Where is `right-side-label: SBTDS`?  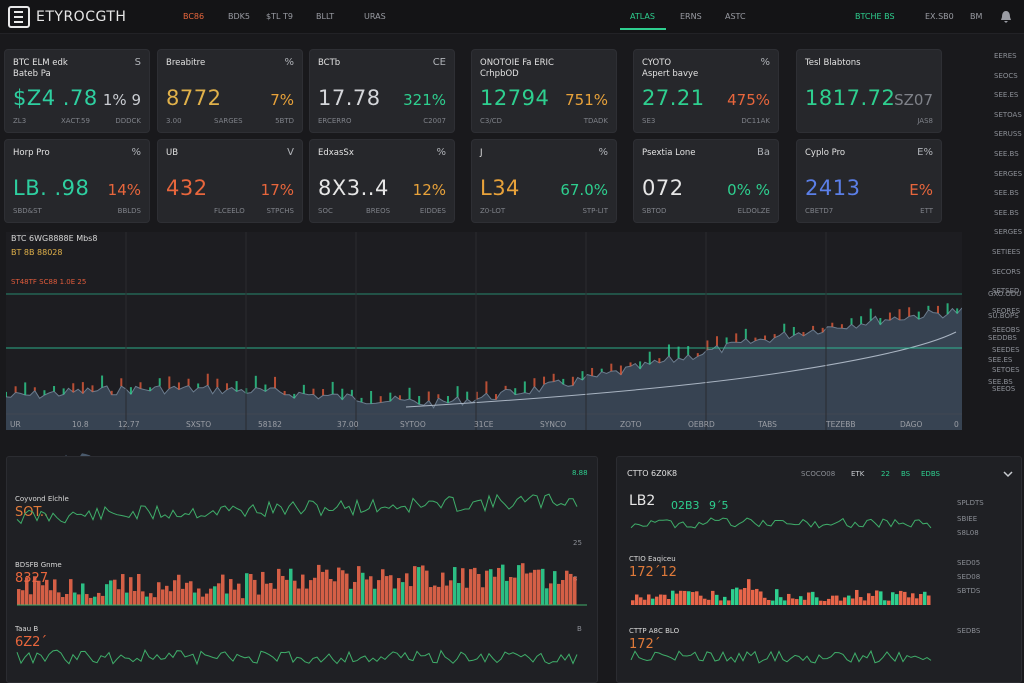
right-side-label: SBTDS is located at coordinates (969, 591).